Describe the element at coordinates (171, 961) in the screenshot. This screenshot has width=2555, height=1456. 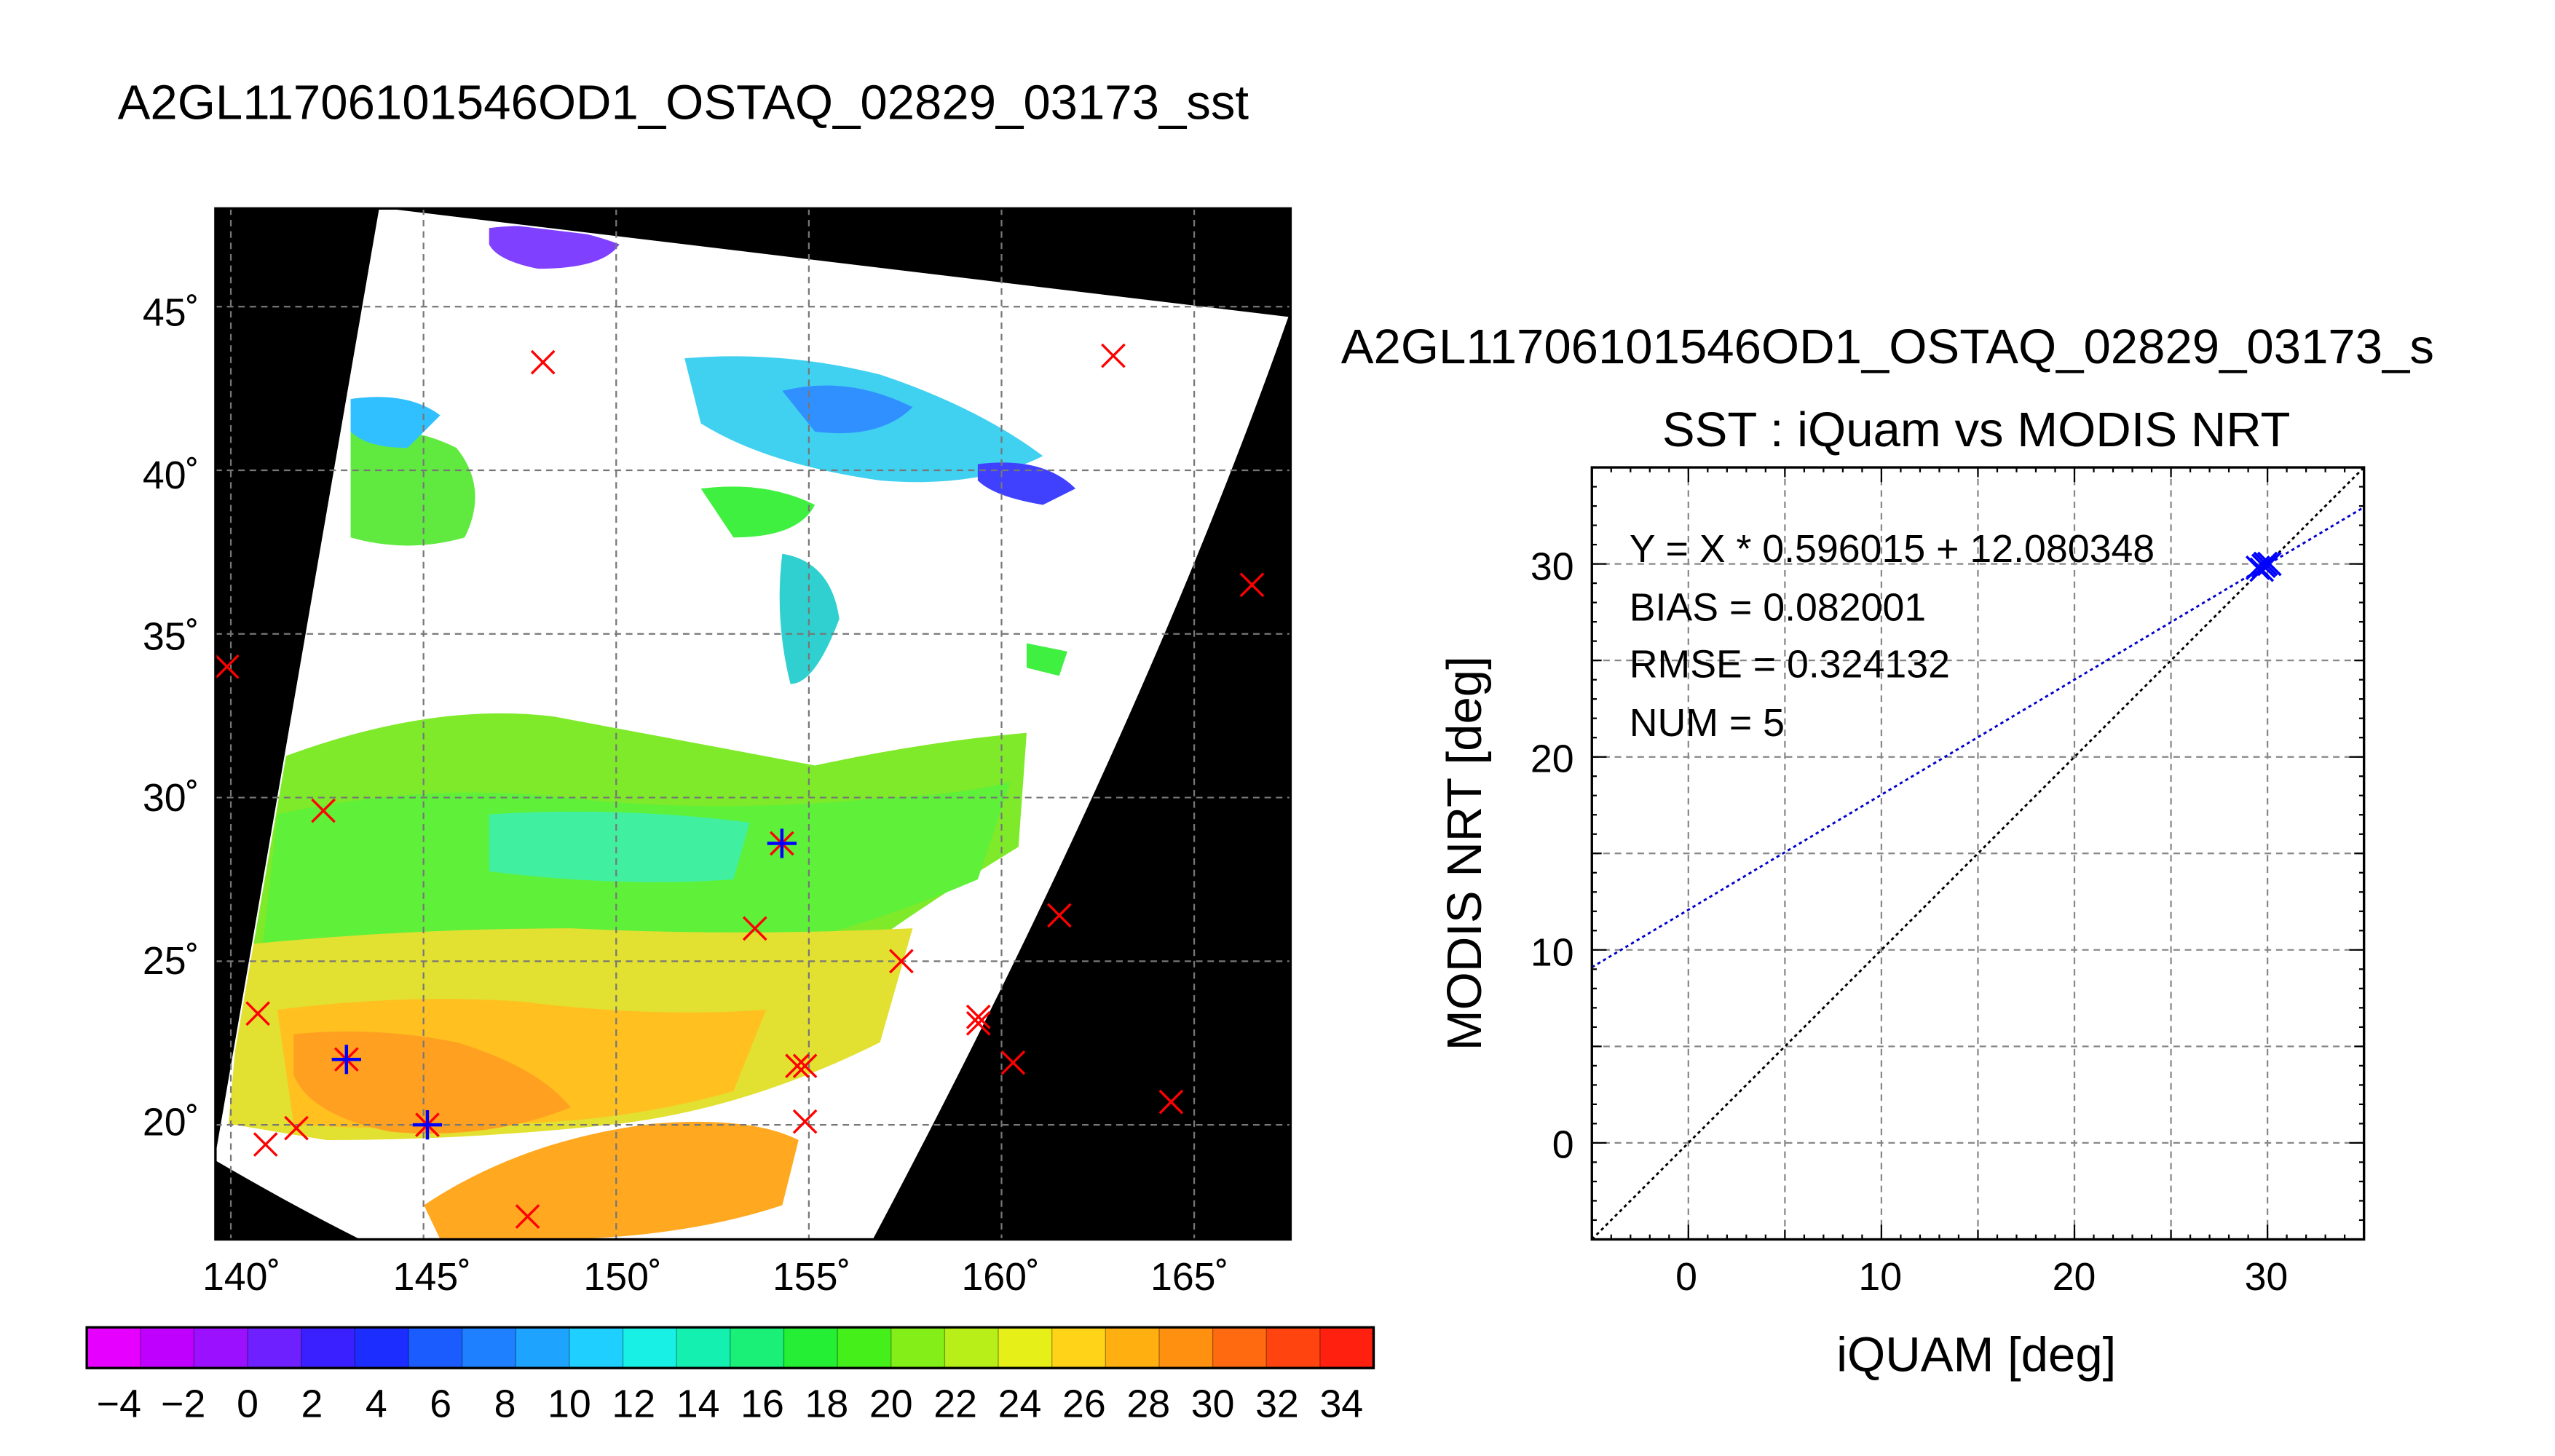
I see `lat-tick-label: 25˚` at that location.